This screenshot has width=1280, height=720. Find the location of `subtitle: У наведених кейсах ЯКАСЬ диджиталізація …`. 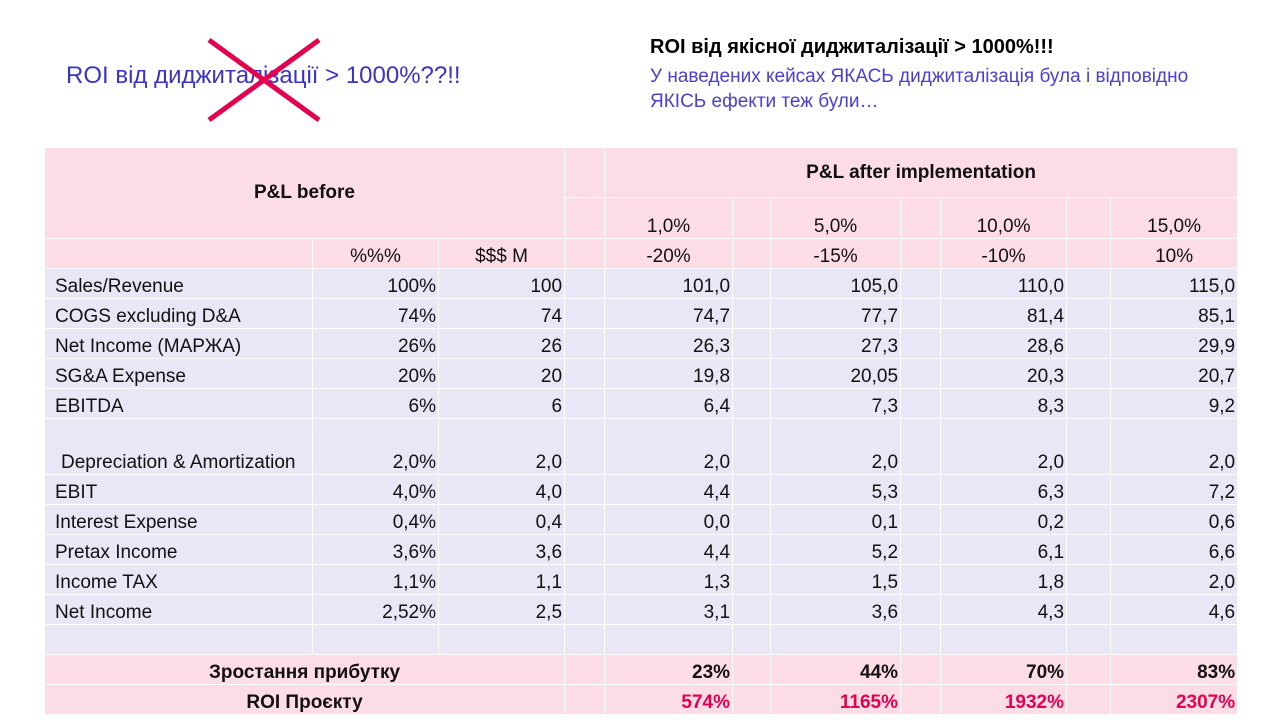

subtitle: У наведених кейсах ЯКАСЬ диджиталізація … is located at coordinates (919, 89).